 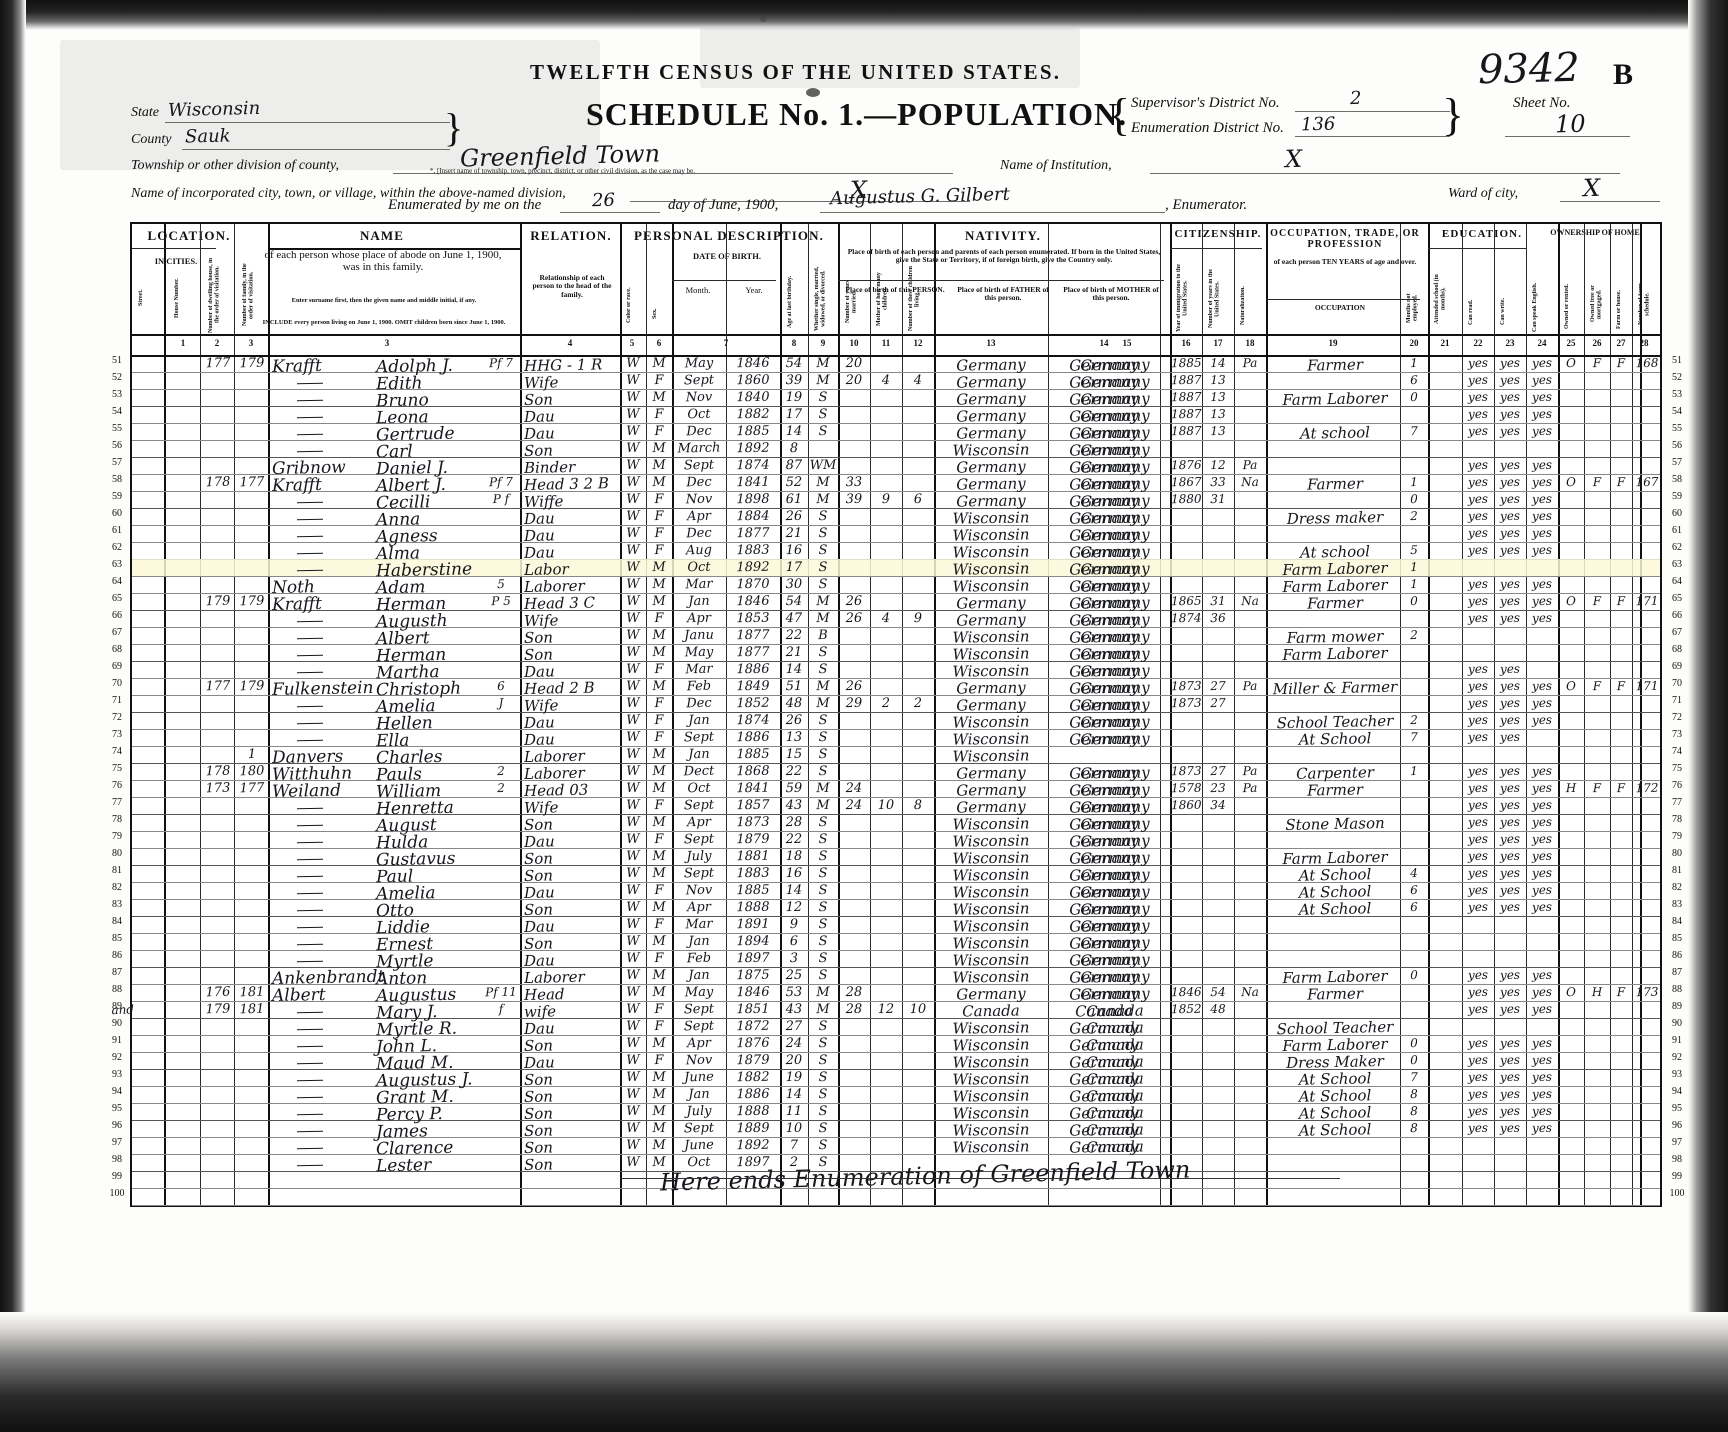 I want to click on row-number: 56, so click(x=117, y=445).